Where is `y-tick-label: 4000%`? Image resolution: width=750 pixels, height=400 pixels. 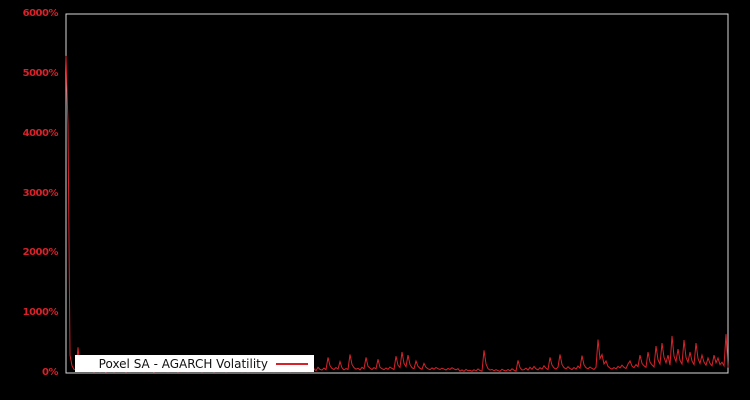 y-tick-label: 4000% is located at coordinates (40, 133).